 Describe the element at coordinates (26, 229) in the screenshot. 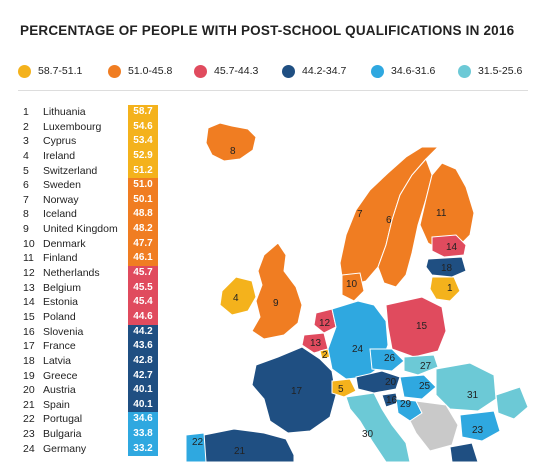

I see `rank-number: 9` at that location.